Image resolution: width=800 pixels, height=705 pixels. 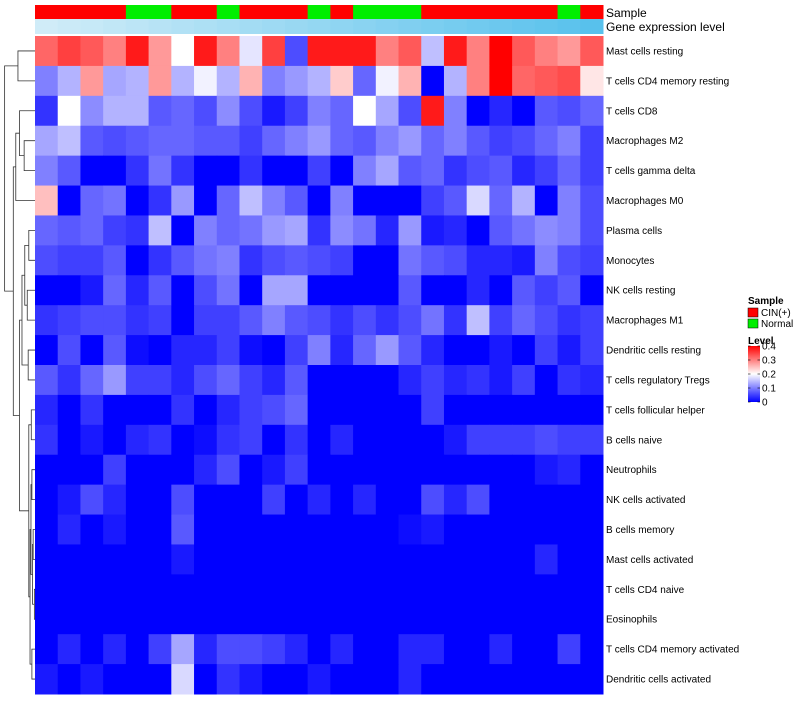 What do you see at coordinates (319, 12) in the screenshot?
I see `sample-annotation-track` at bounding box center [319, 12].